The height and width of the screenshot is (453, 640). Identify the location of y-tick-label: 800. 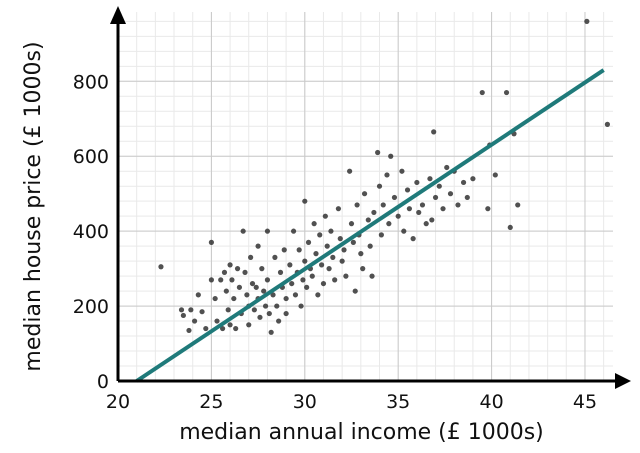
(91, 82).